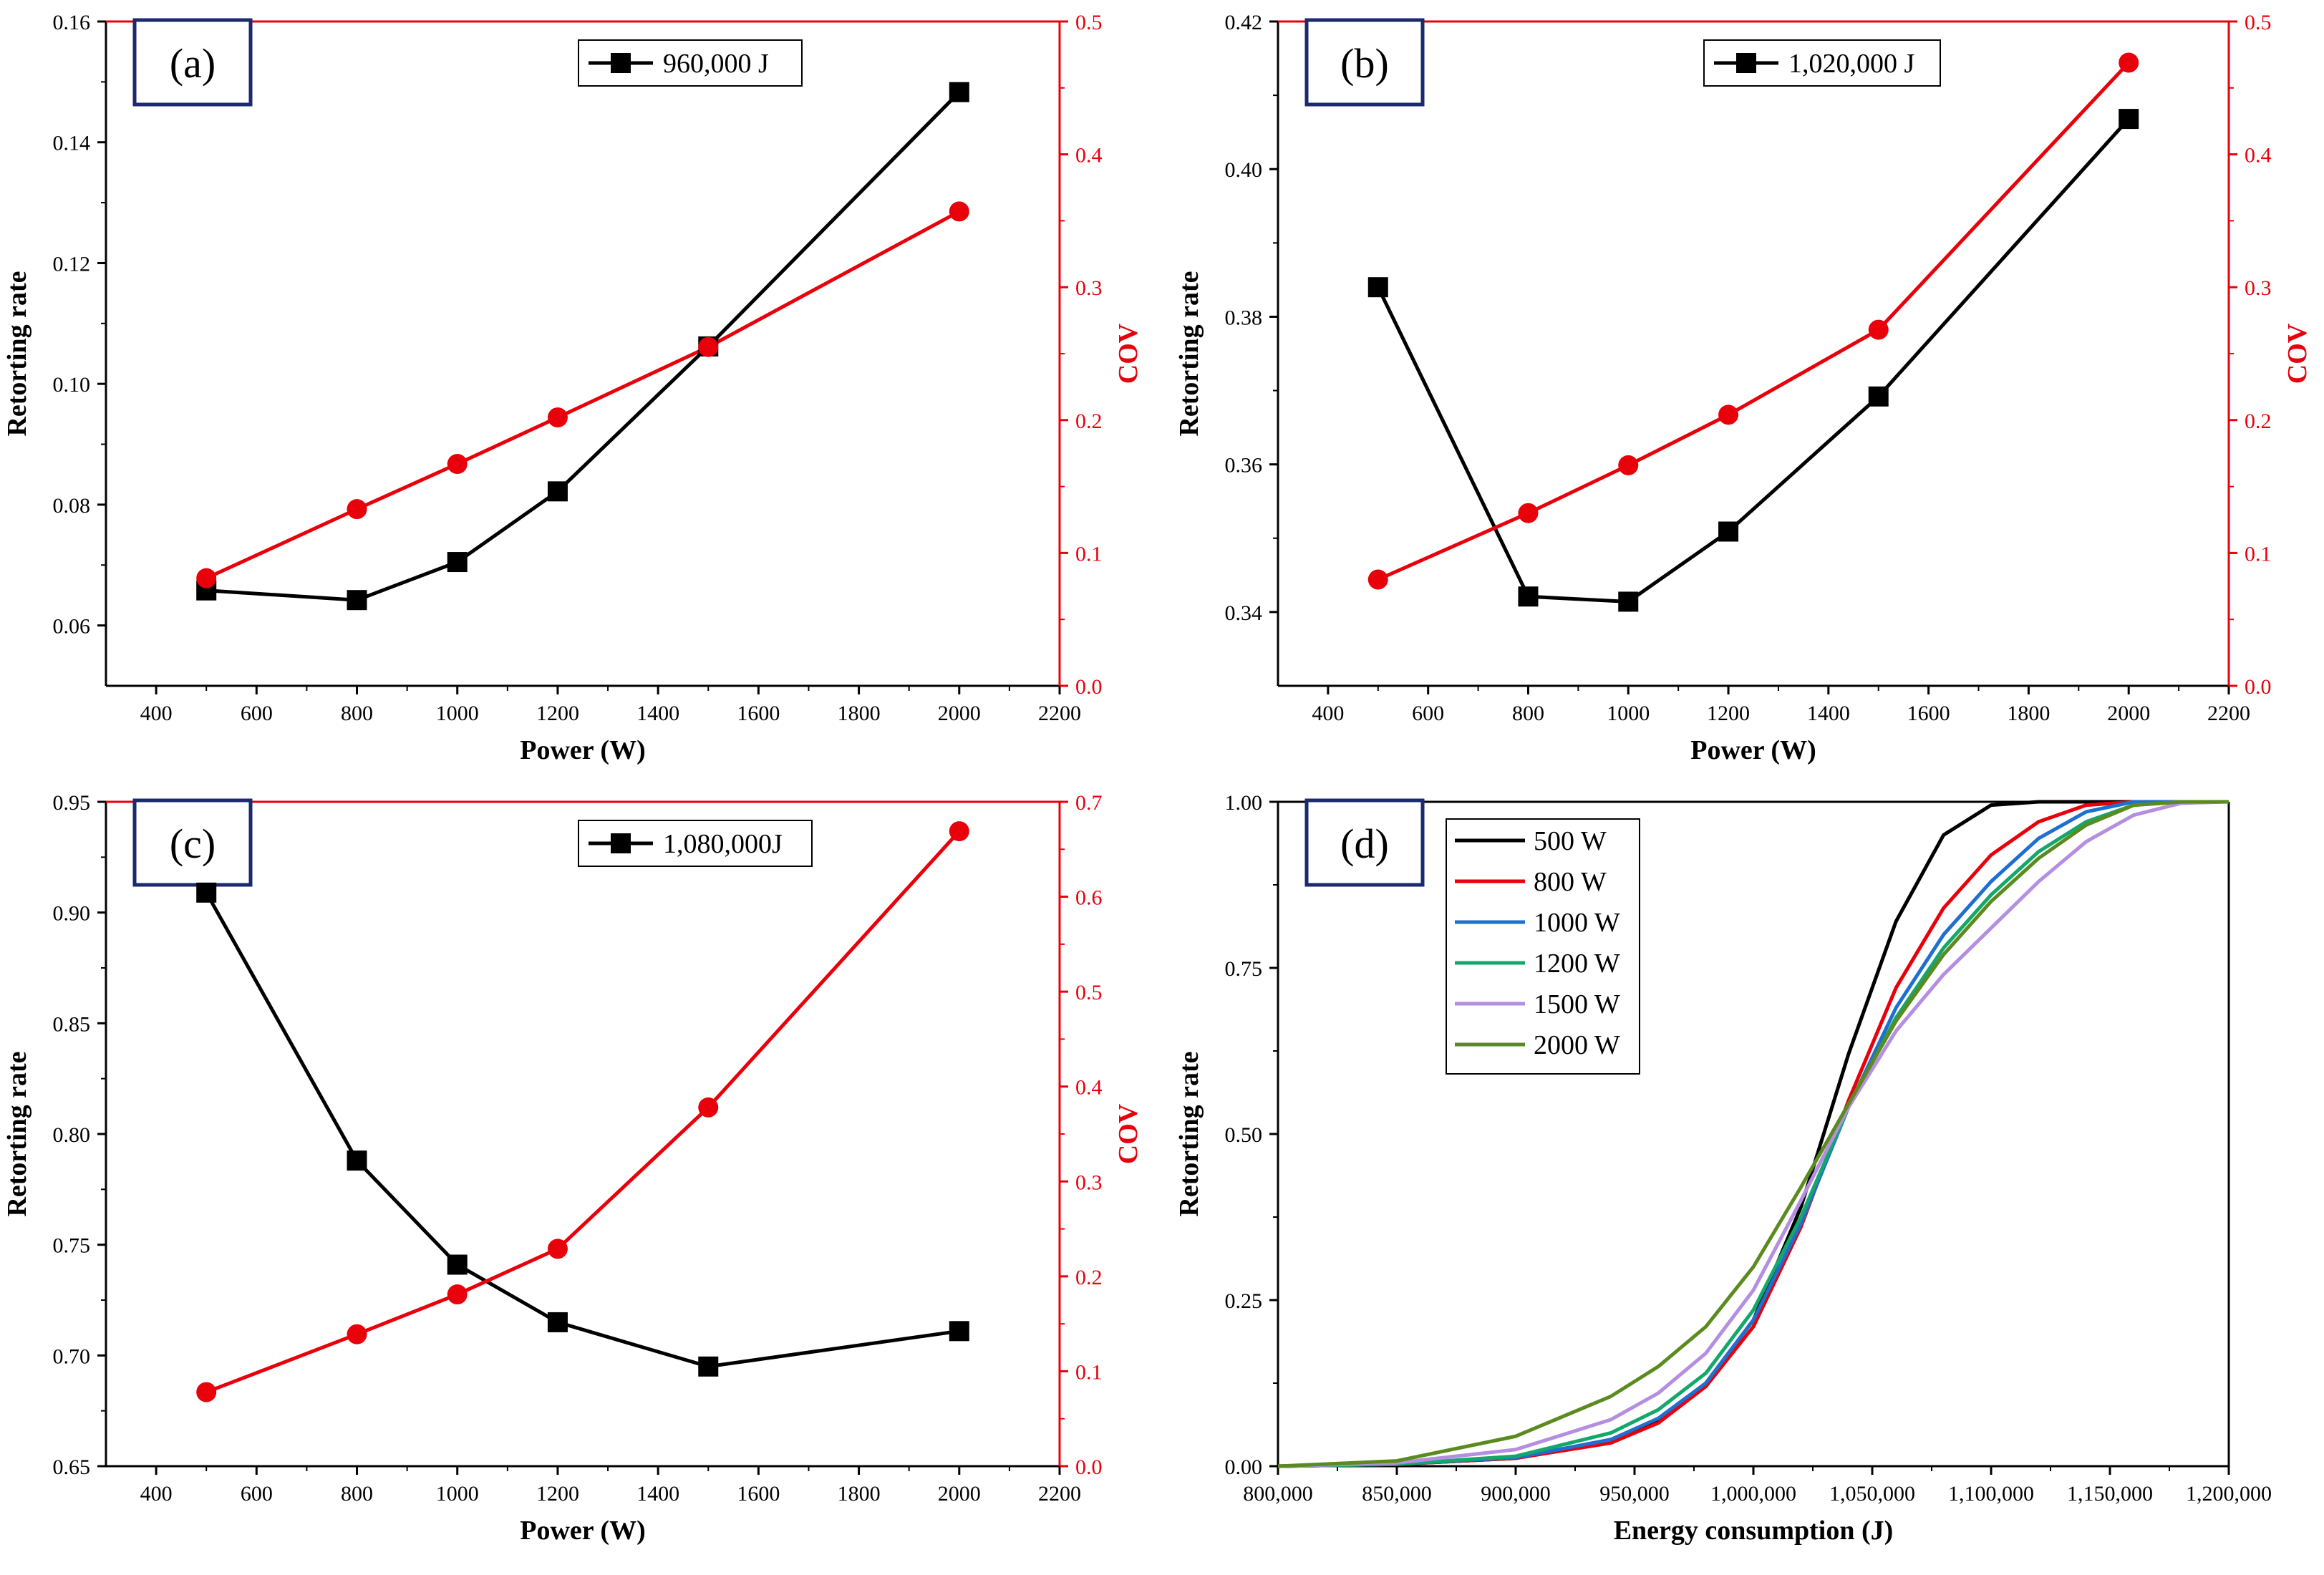 The width and height of the screenshot is (2324, 1575). I want to click on x-tick-label: 1,200,000, so click(2229, 1494).